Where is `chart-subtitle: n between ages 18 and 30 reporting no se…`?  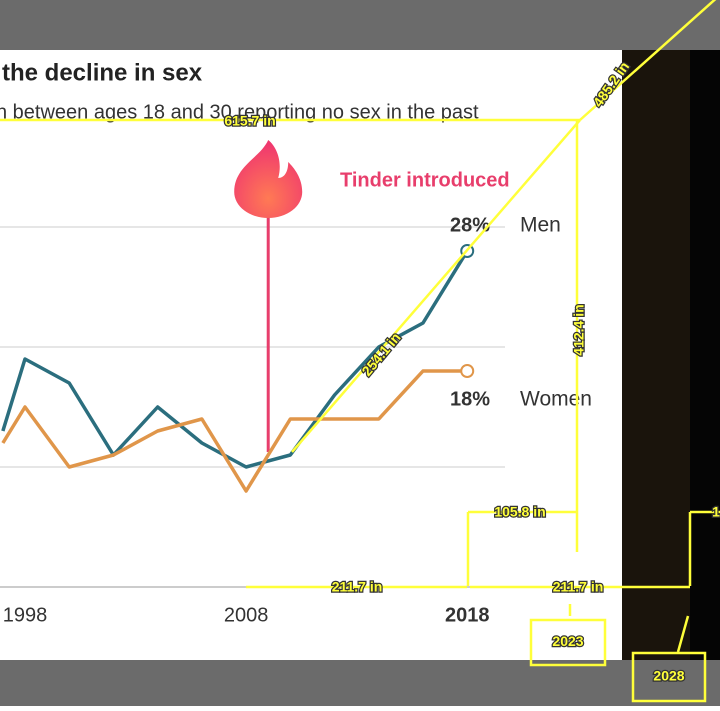 chart-subtitle: n between ages 18 and 30 reporting no se… is located at coordinates (239, 112).